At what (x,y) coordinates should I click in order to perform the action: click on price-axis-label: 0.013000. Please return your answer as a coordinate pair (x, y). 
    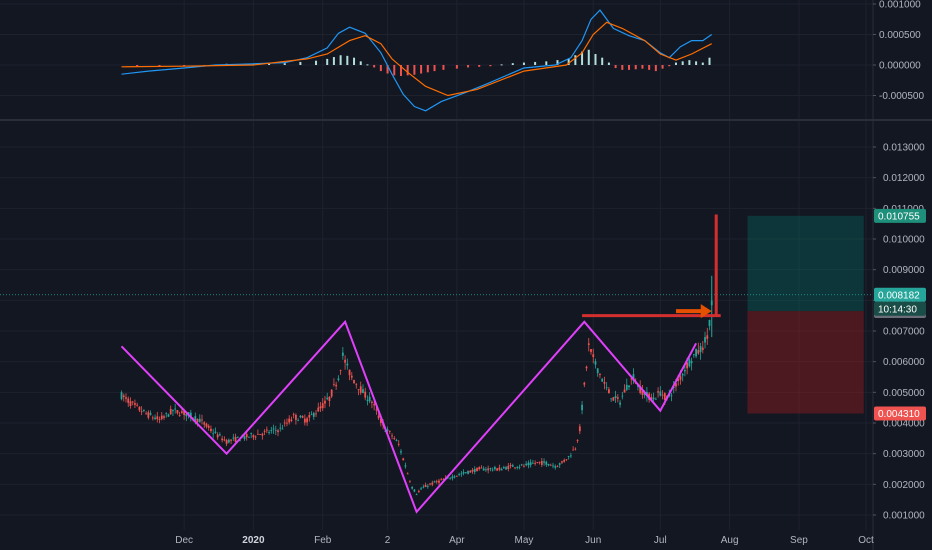
    Looking at the image, I should click on (904, 148).